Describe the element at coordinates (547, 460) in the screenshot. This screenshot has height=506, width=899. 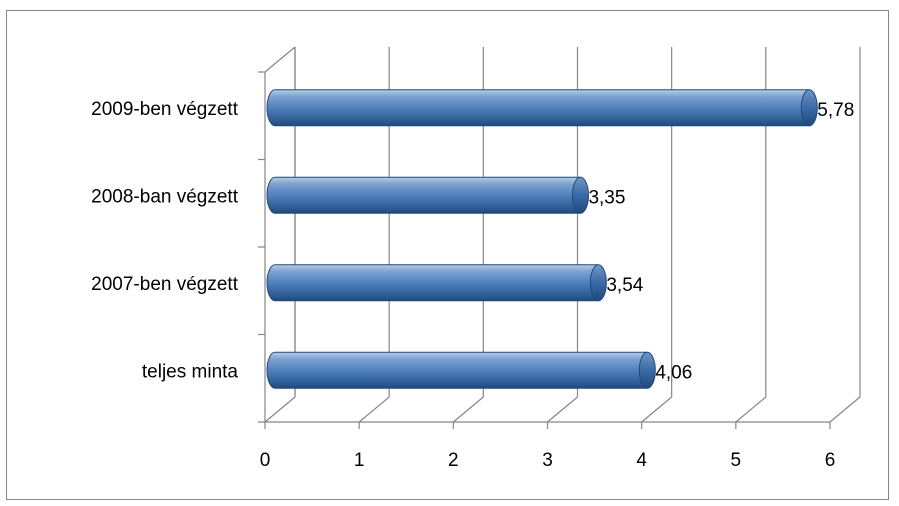
I see `x-tick-label: 3` at that location.